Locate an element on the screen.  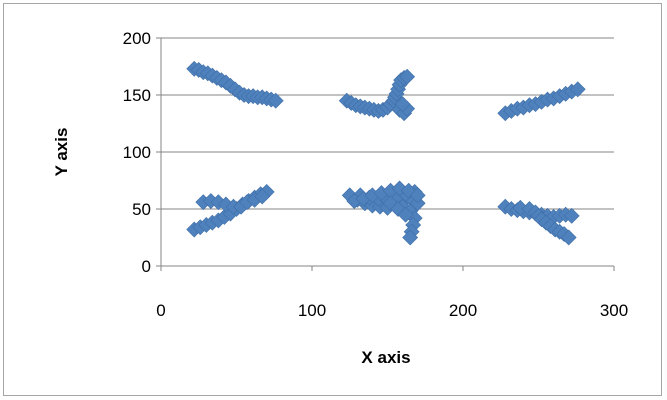
y-tick-label: 100 is located at coordinates (137, 152).